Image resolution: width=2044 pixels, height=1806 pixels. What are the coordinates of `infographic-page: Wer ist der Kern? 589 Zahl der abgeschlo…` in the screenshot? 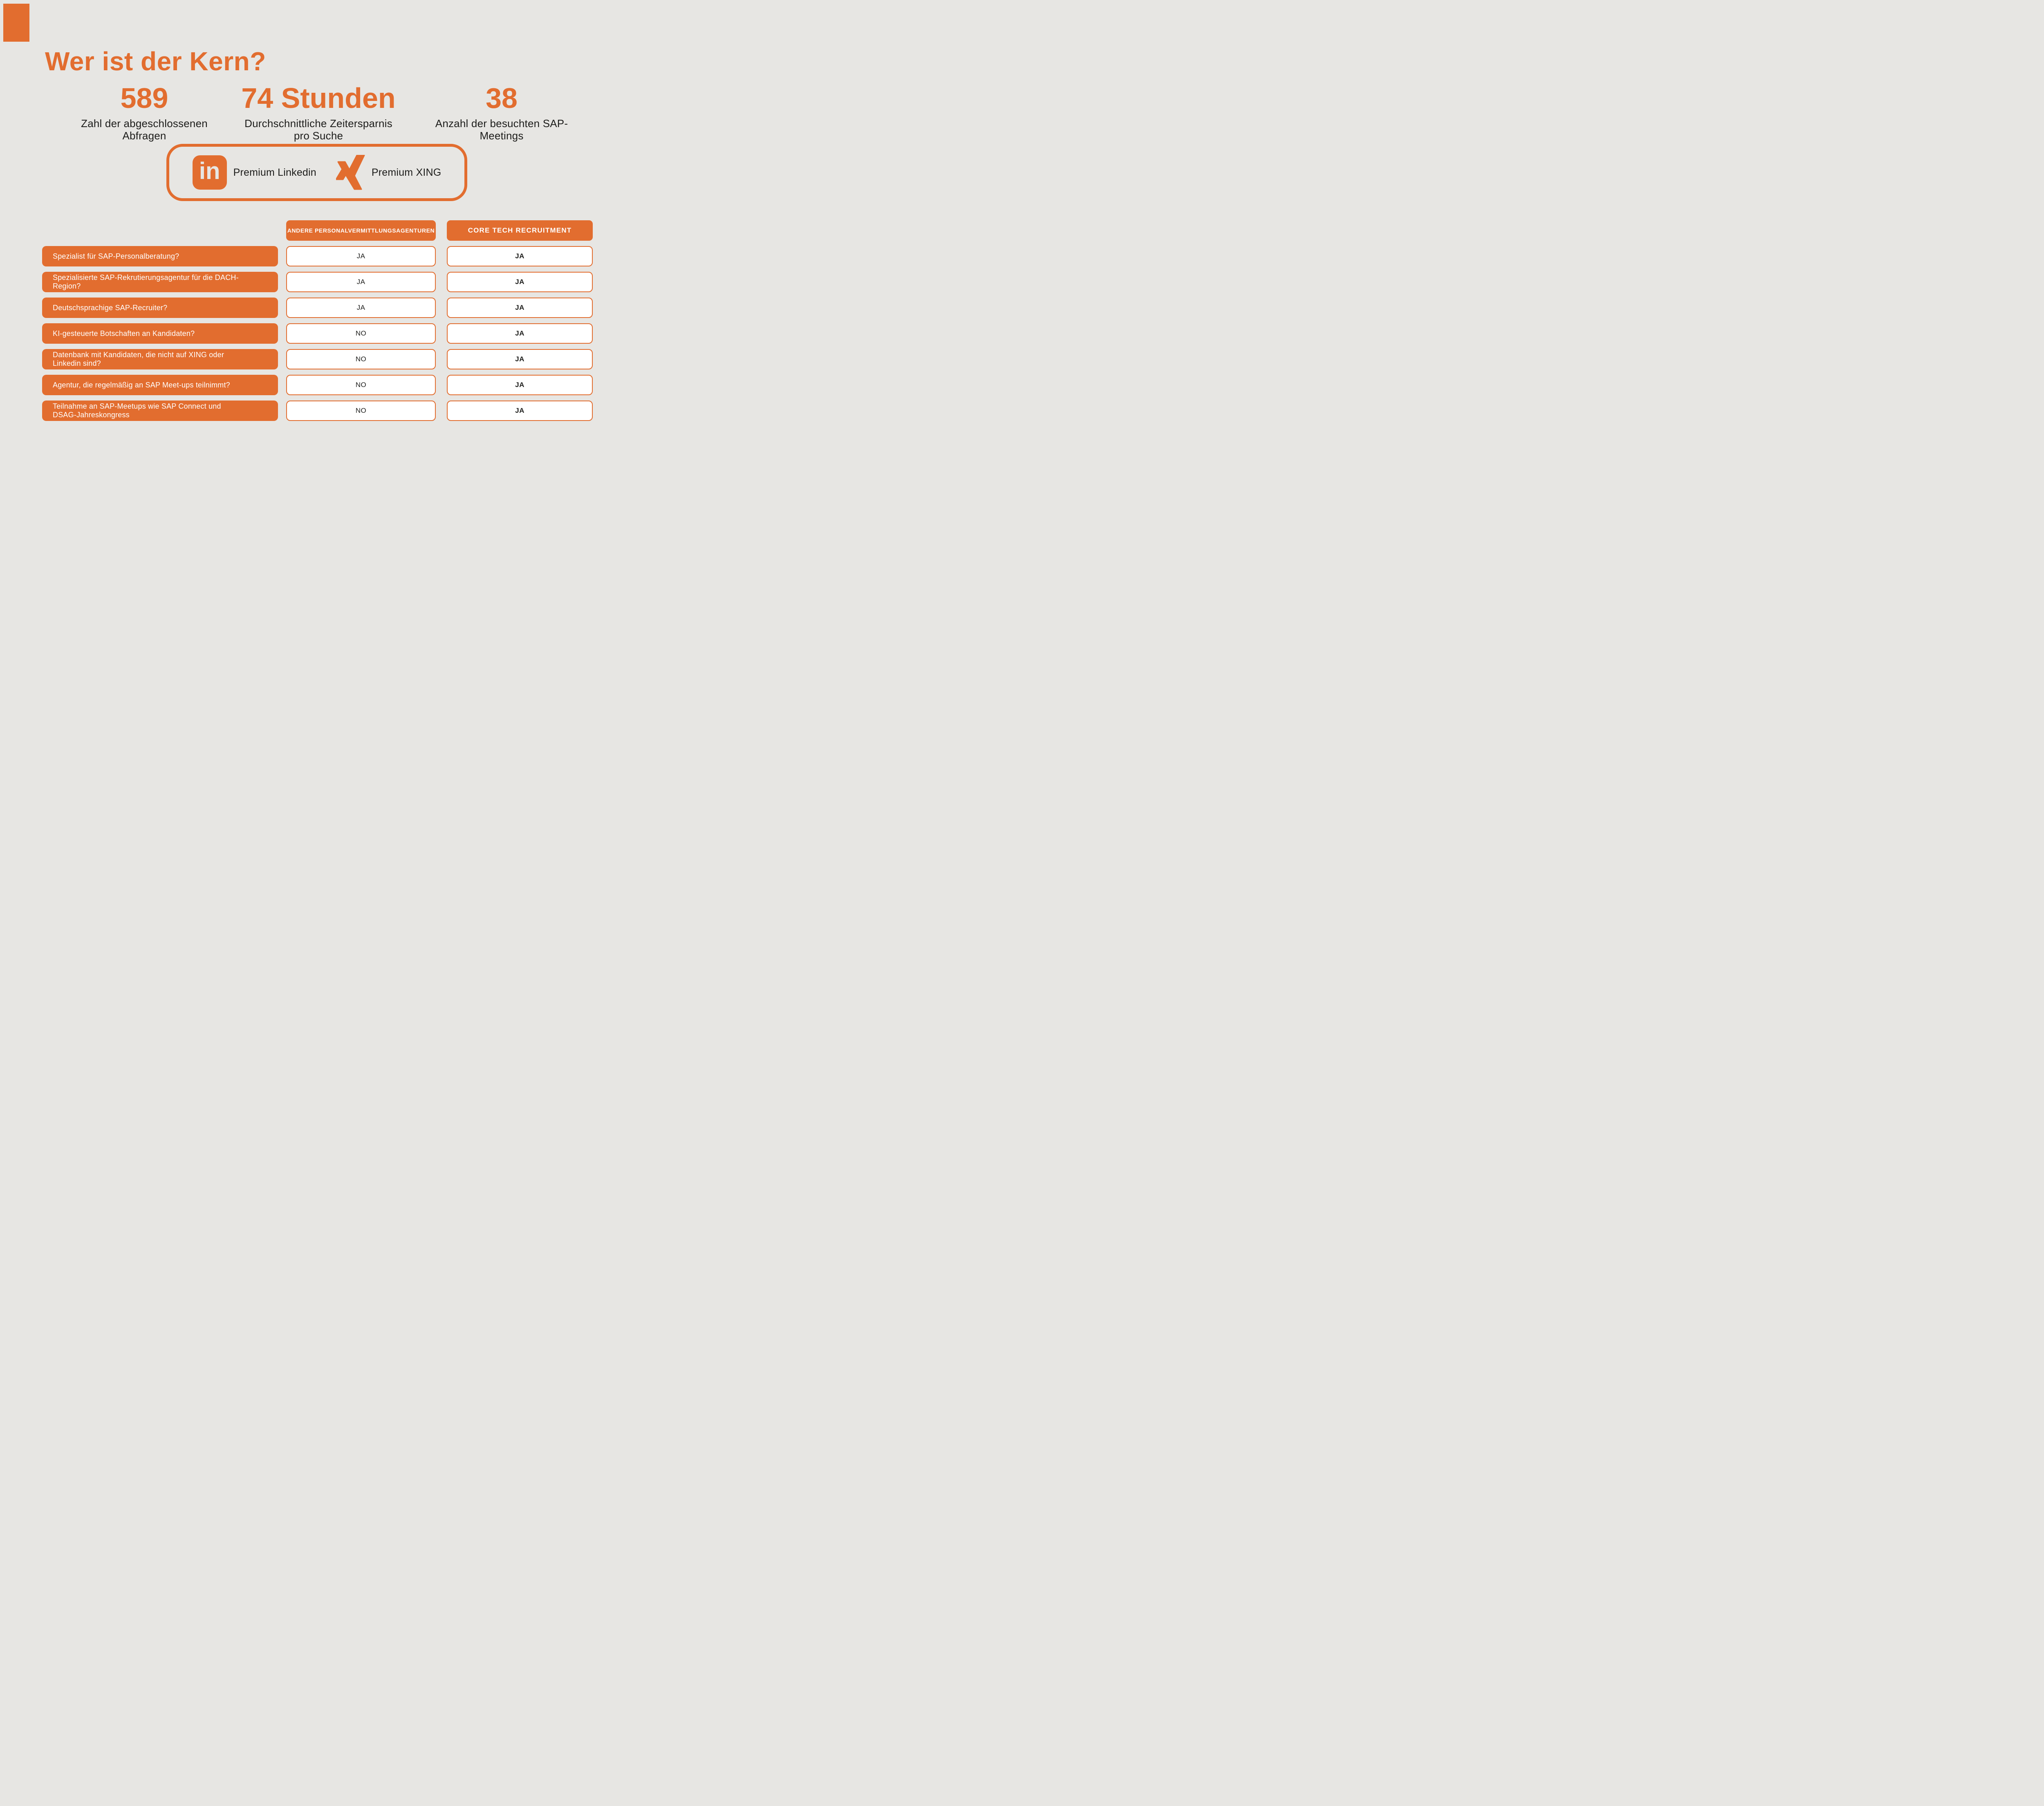 It's located at (320, 226).